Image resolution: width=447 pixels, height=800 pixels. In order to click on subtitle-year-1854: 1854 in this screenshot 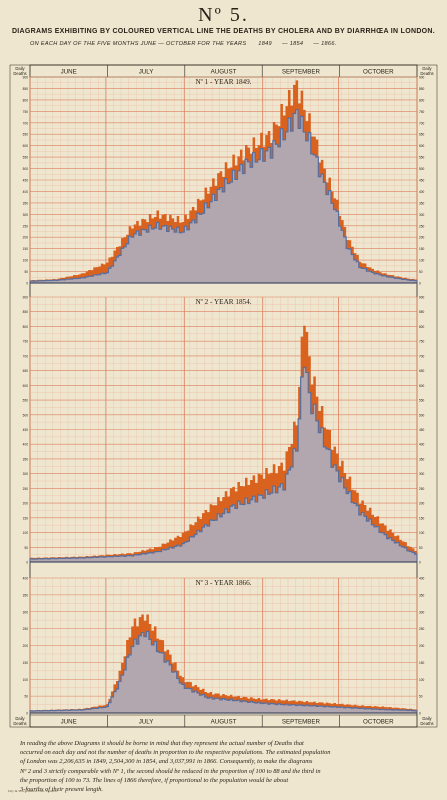, I will do `click(296, 44)`.